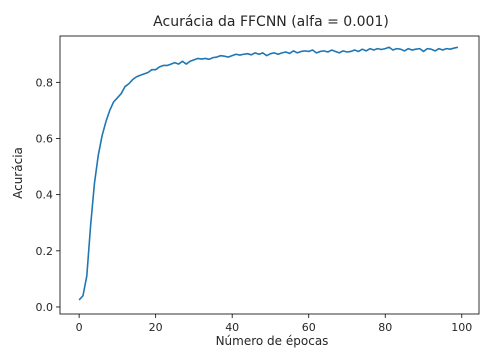  I want to click on x-tick-label: 0, so click(79, 327).